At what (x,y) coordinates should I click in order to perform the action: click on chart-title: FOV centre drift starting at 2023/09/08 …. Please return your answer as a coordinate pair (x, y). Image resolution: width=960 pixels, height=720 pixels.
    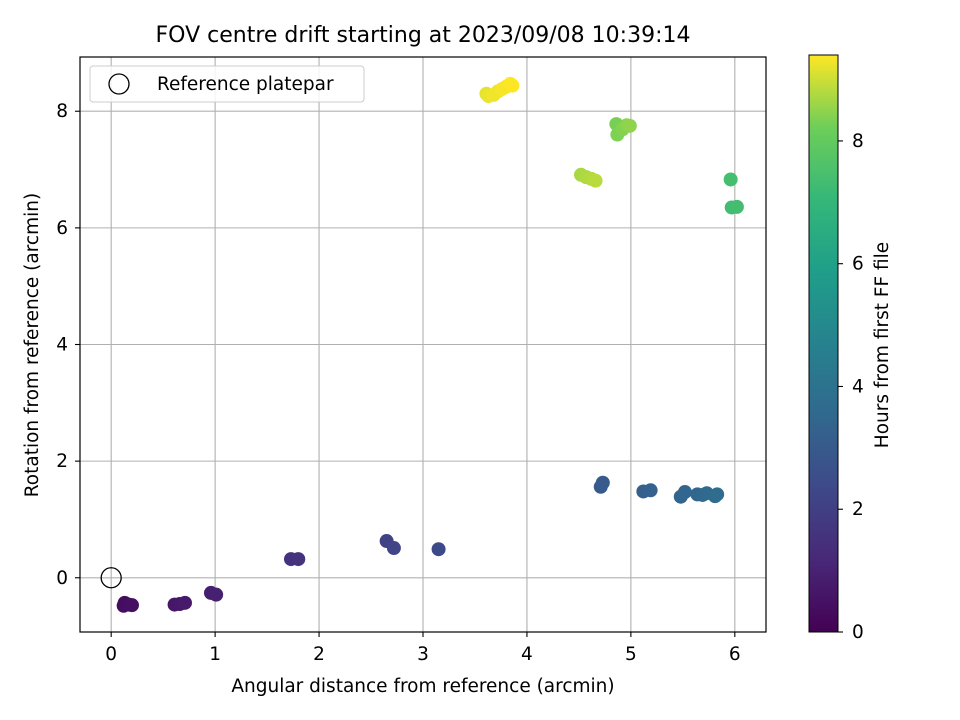
    Looking at the image, I should click on (423, 35).